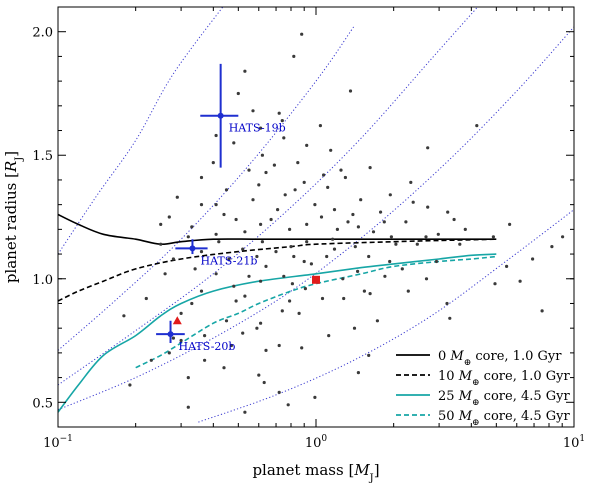 The image size is (600, 491). I want to click on highlighted-planets: HATS-19b HATS-21b HATS-20b, so click(221, 208).